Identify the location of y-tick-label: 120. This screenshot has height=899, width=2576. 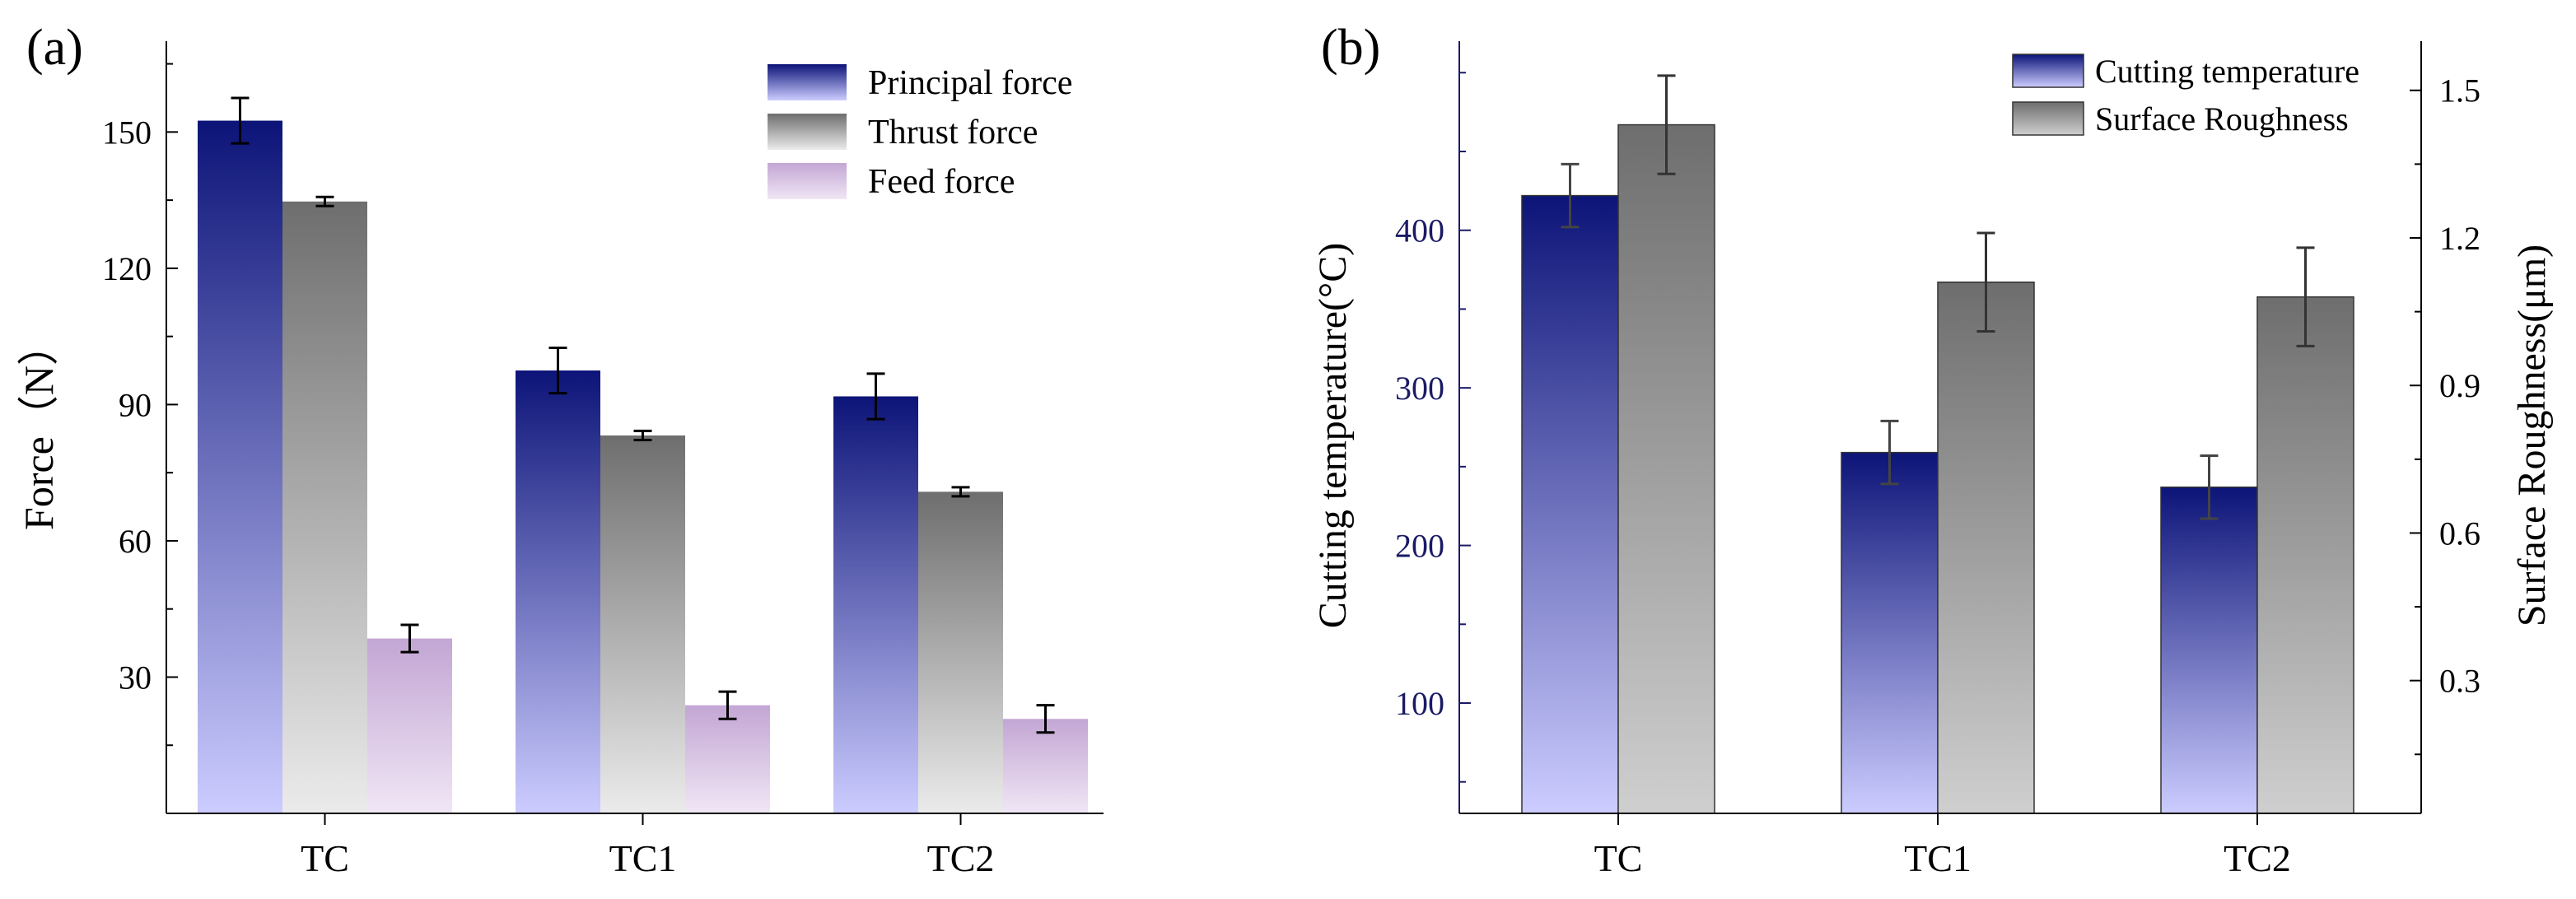
(127, 268).